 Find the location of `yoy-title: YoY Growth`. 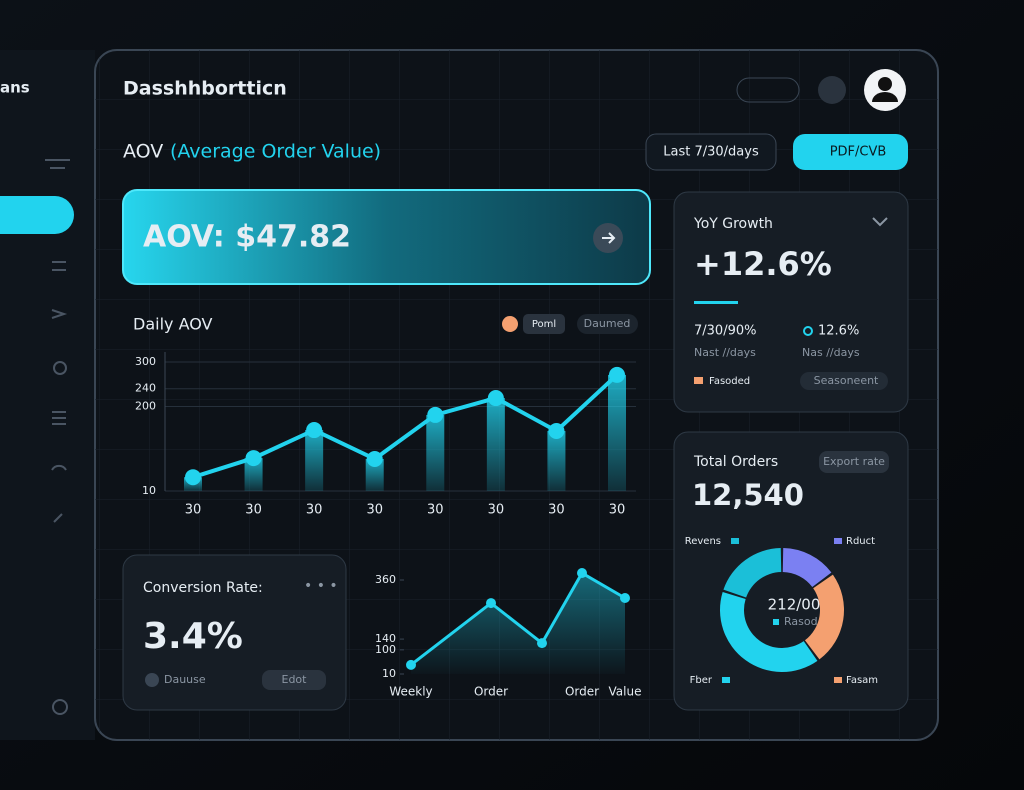

yoy-title: YoY Growth is located at coordinates (733, 224).